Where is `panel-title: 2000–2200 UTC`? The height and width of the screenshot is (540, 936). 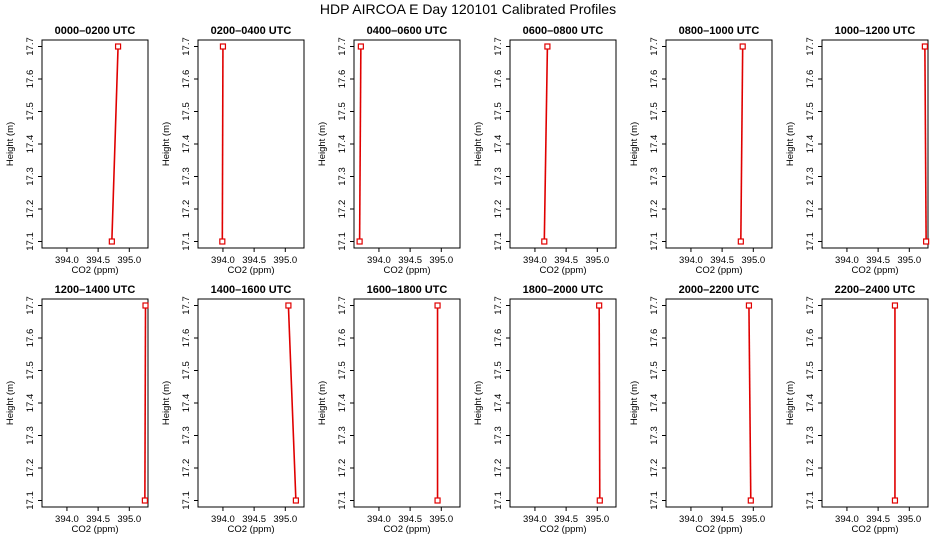 panel-title: 2000–2200 UTC is located at coordinates (719, 290).